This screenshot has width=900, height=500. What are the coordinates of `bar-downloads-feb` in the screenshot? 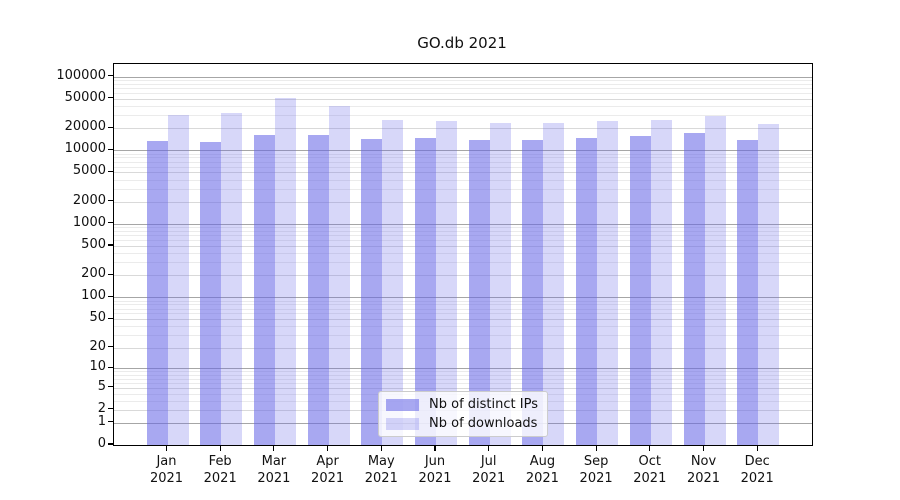 It's located at (232, 279).